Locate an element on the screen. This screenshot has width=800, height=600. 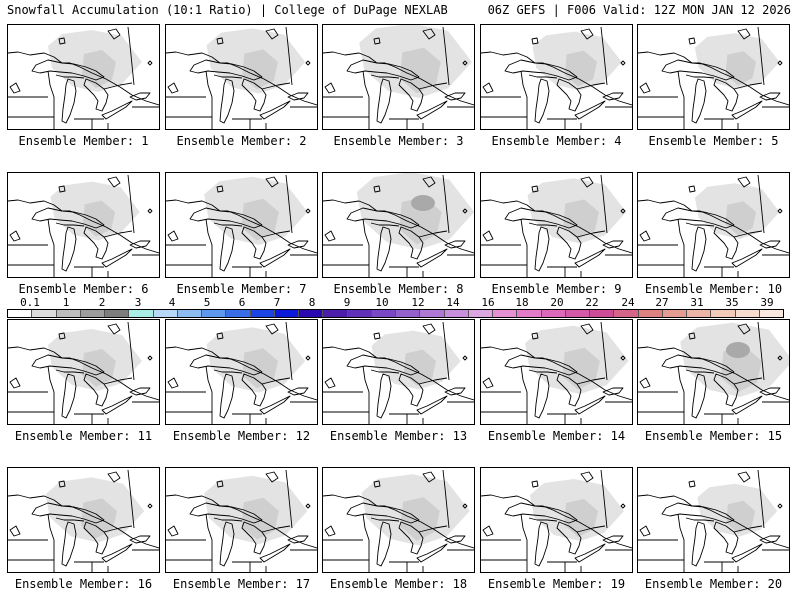
legend-tick-label: 20 is located at coordinates (557, 302).